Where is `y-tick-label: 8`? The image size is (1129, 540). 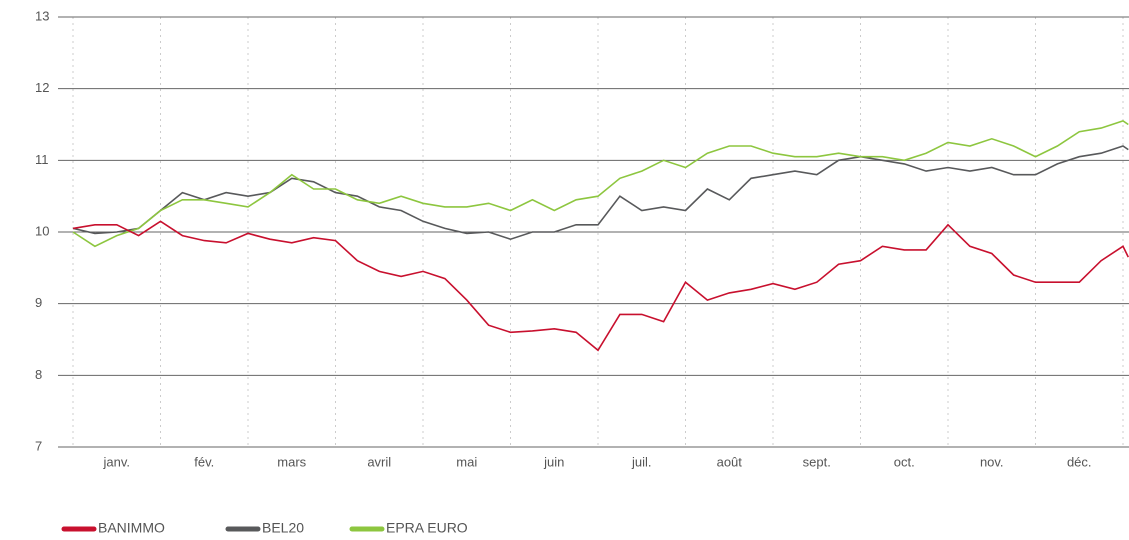
y-tick-label: 8 is located at coordinates (38, 374).